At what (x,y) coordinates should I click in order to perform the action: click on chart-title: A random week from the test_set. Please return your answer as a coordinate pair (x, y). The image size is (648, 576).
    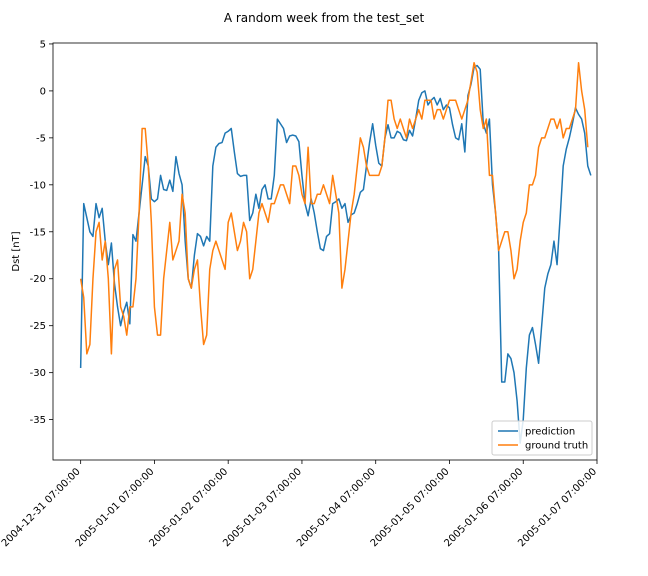
    Looking at the image, I should click on (324, 18).